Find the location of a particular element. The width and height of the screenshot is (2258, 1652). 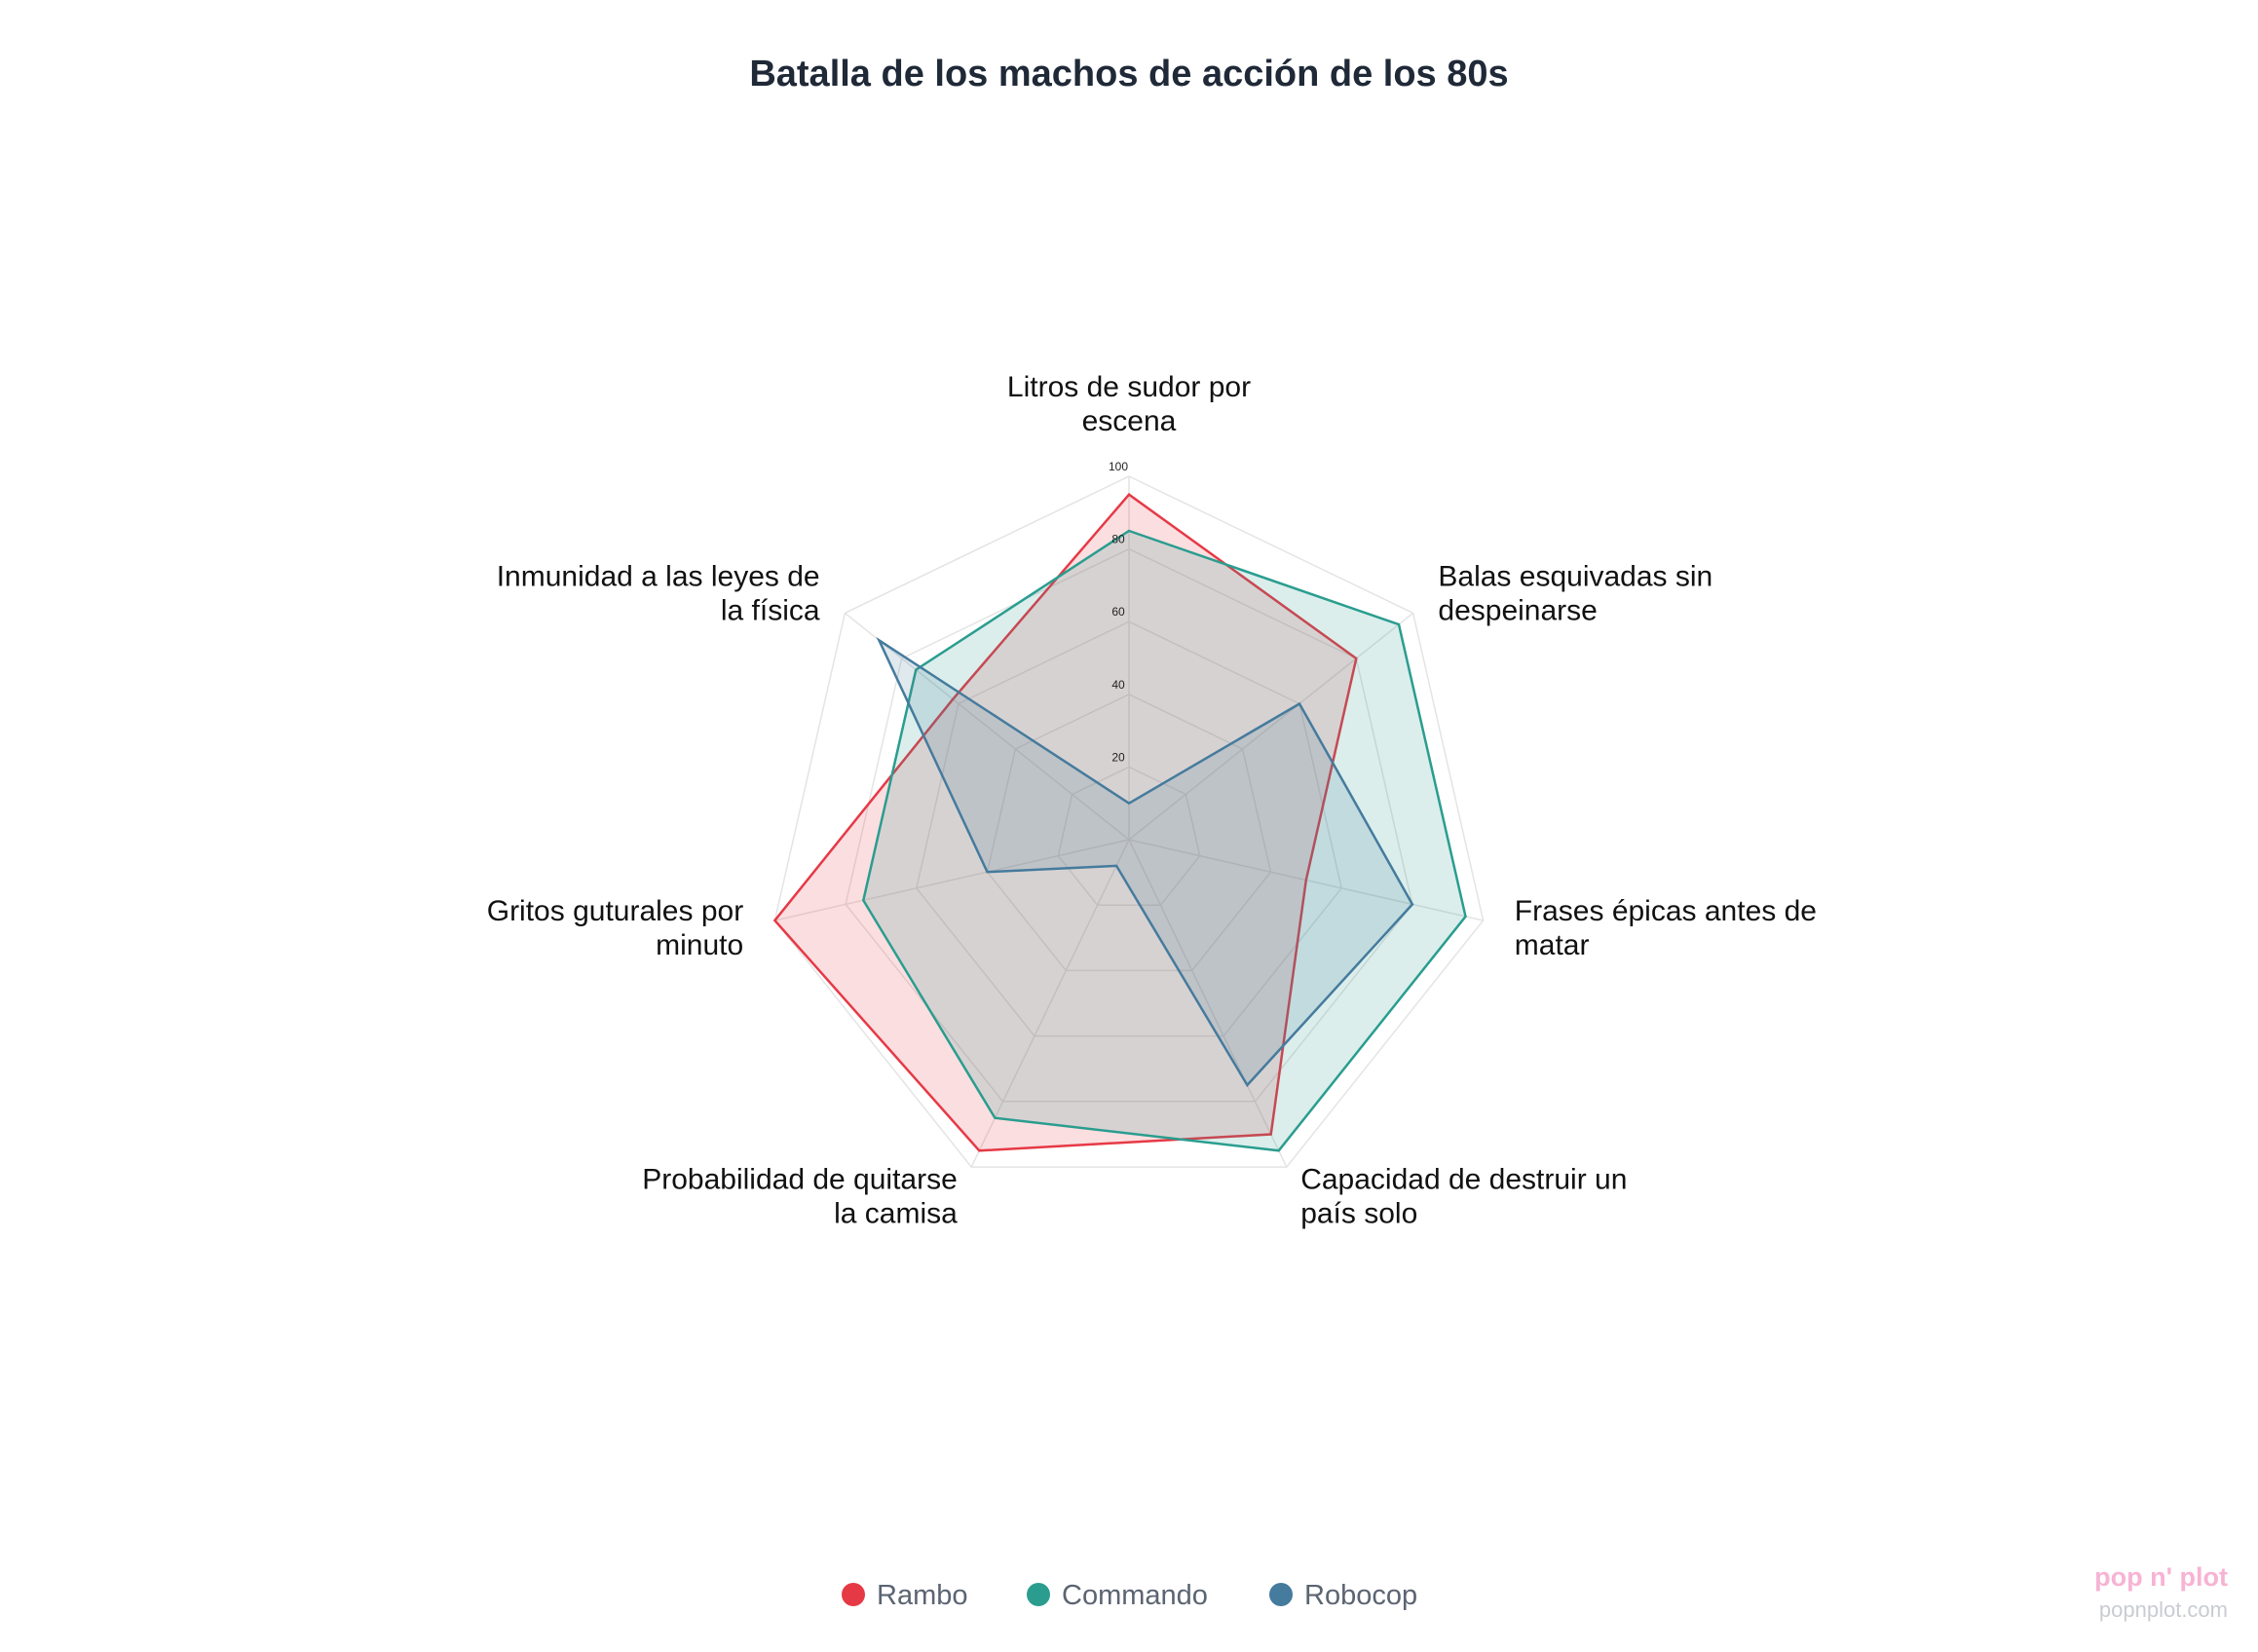

series-commando is located at coordinates (1164, 841).